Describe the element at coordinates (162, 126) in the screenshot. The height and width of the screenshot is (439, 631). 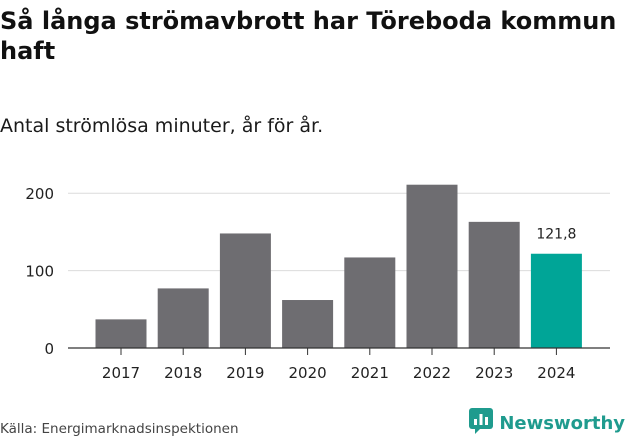
I see `chart-subtitle: Antal strömlösa minuter, år för år.` at that location.